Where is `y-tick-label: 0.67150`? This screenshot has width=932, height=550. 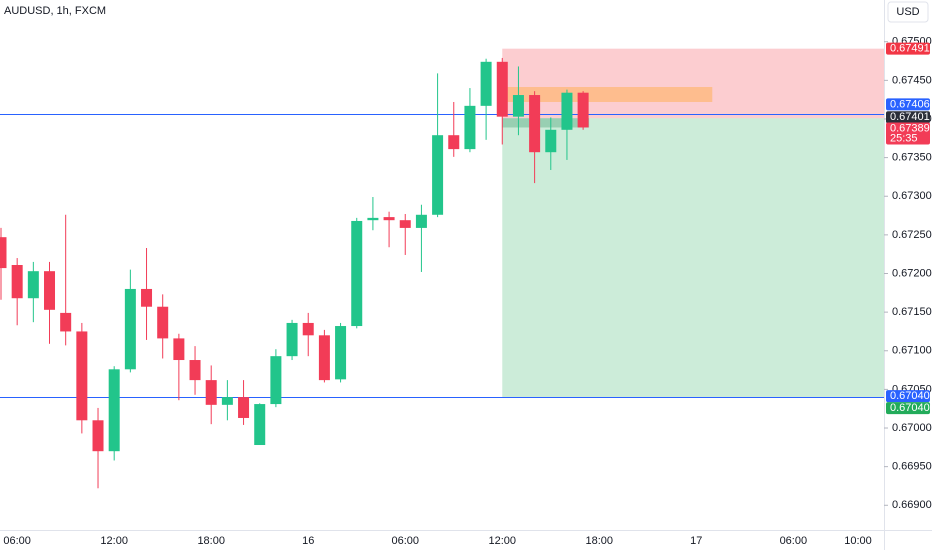
y-tick-label: 0.67150 is located at coordinates (912, 312).